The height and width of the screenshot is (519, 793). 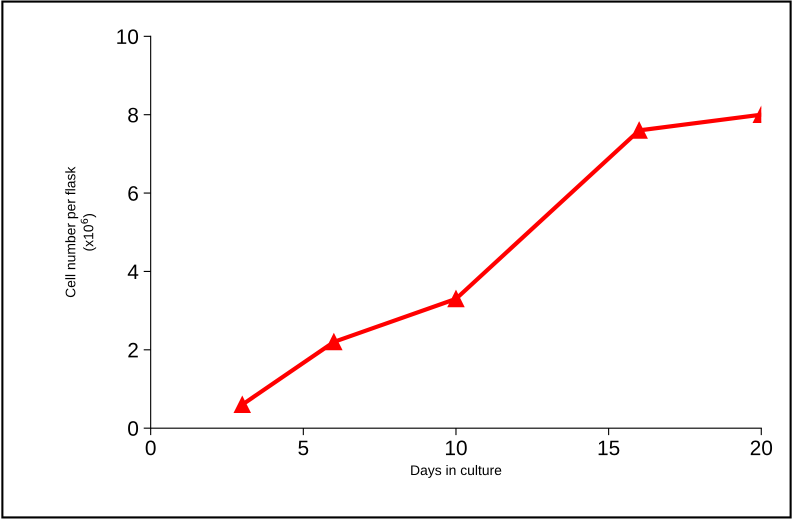 What do you see at coordinates (133, 115) in the screenshot?
I see `y-tick-label: 8` at bounding box center [133, 115].